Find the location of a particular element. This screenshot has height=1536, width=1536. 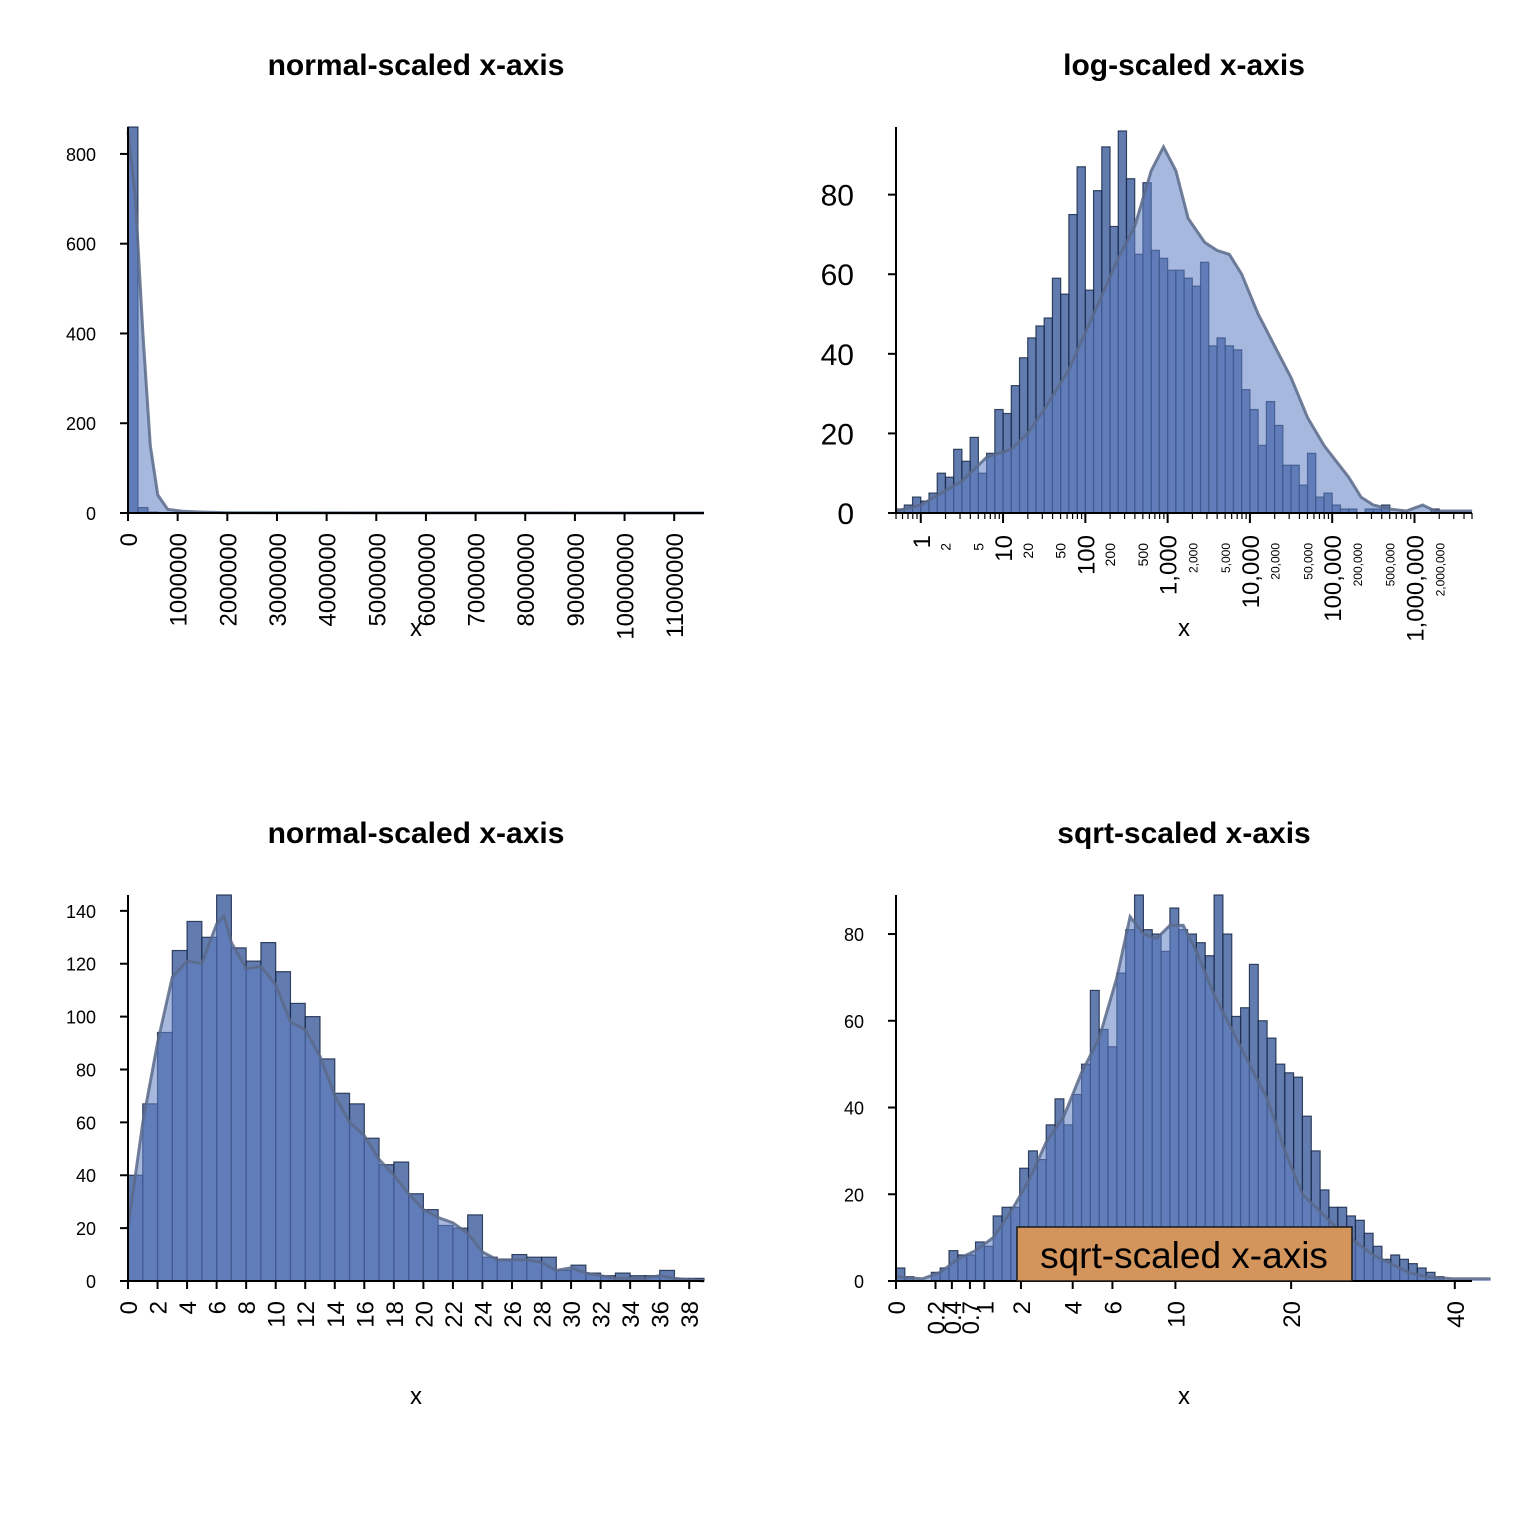

x-tick-label: 200 is located at coordinates (1110, 555).